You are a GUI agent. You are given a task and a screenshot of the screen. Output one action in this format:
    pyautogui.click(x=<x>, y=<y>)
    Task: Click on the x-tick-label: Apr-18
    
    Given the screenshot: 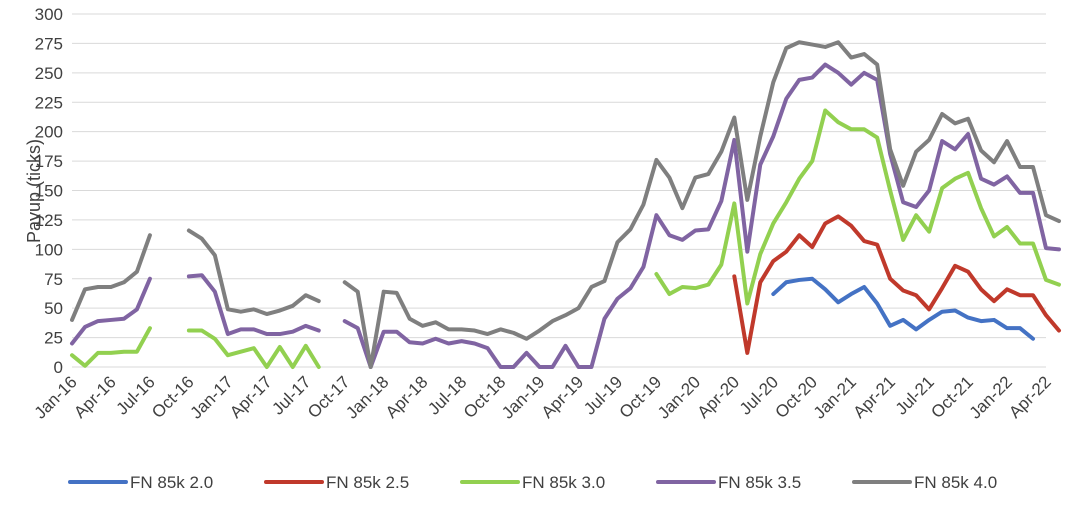 What is the action you would take?
    pyautogui.click(x=407, y=397)
    